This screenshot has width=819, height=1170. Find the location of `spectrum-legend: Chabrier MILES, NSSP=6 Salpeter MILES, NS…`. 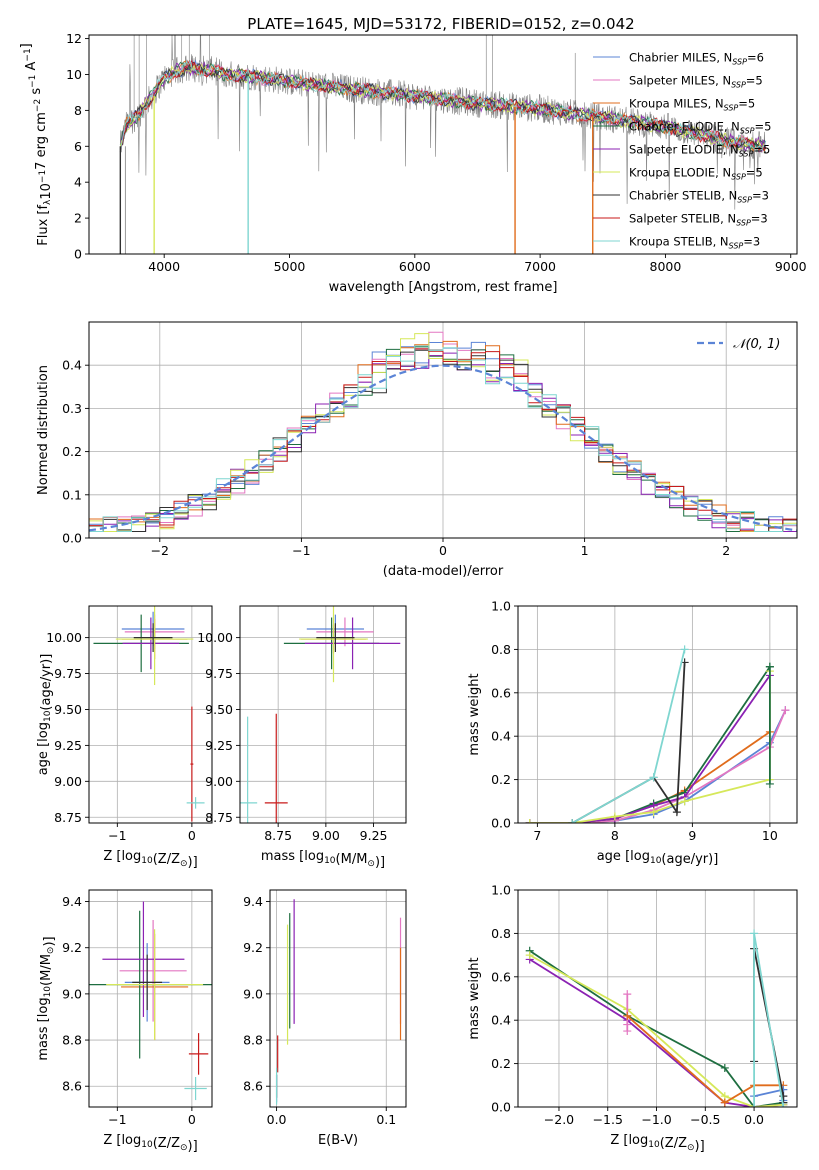

spectrum-legend: Chabrier MILES, NSSP=6 Salpeter MILES, NS… is located at coordinates (682, 151).